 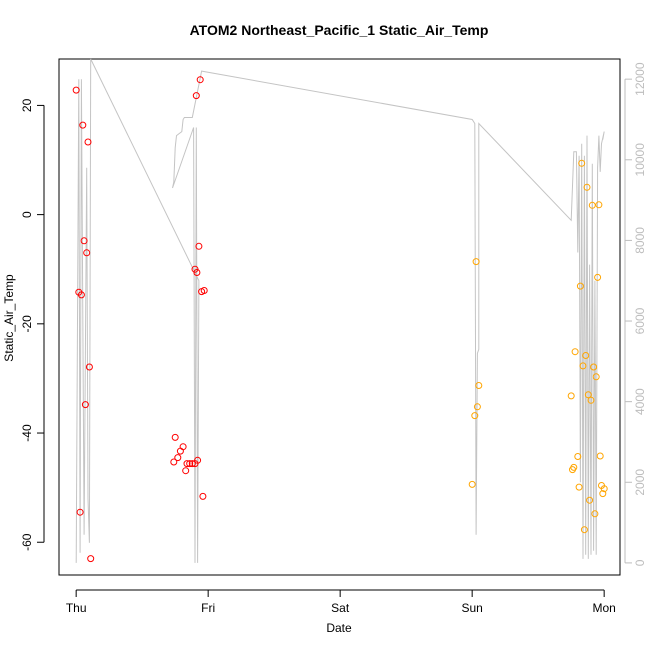 What do you see at coordinates (603, 608) in the screenshot?
I see `x-tick-label: Mon` at bounding box center [603, 608].